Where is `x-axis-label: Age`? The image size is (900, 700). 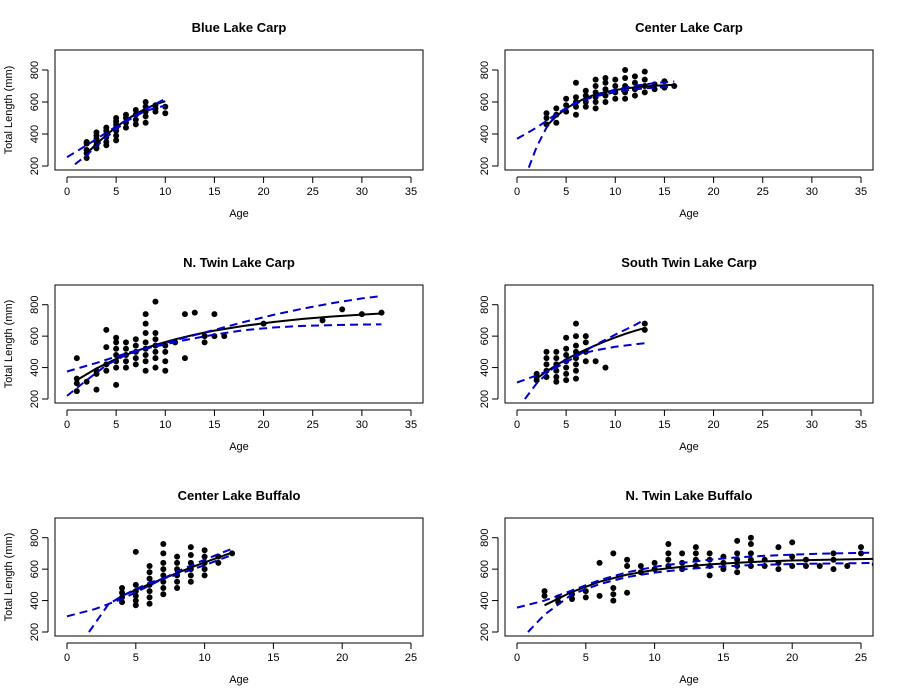 x-axis-label: Age is located at coordinates (239, 214).